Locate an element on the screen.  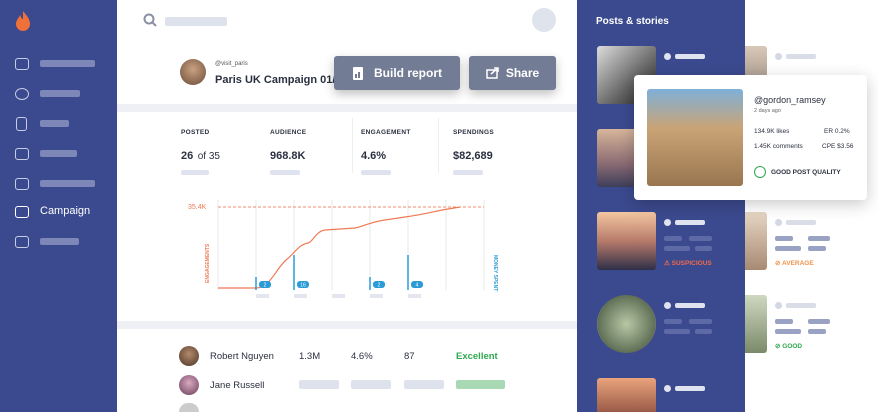
stat-value: 26 is located at coordinates (187, 156).